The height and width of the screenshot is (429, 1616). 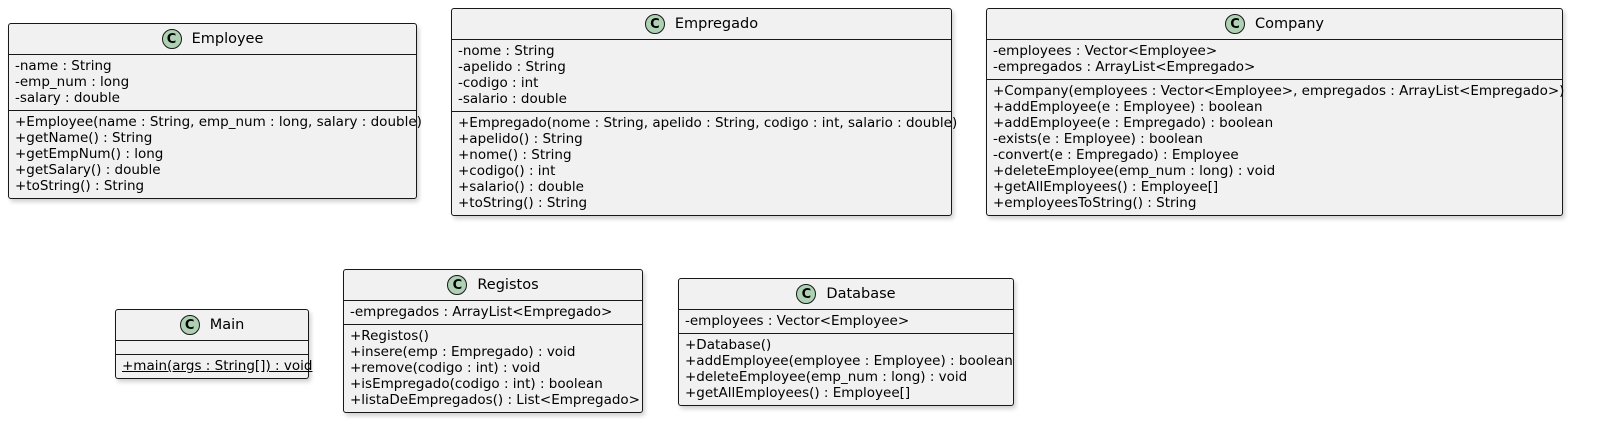 What do you see at coordinates (512, 67) in the screenshot?
I see `field: -apelido : String` at bounding box center [512, 67].